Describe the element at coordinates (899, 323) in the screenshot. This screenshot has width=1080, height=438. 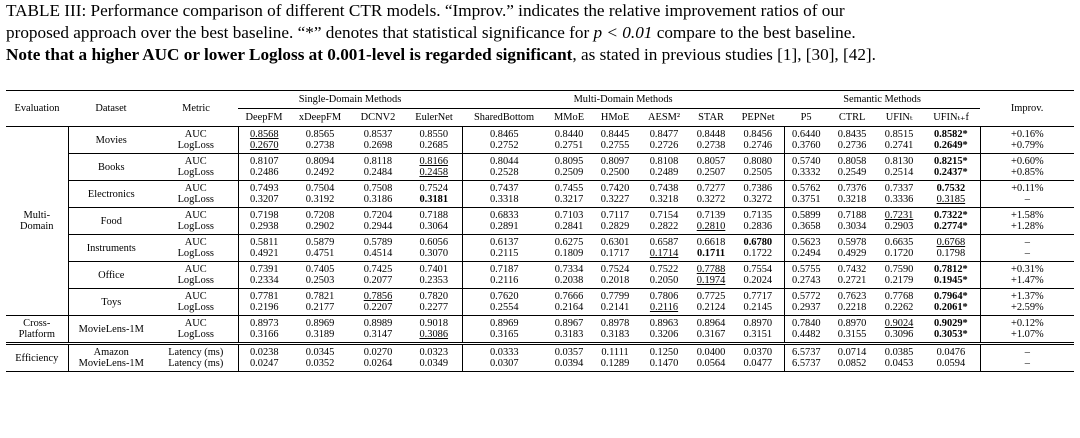
I see `value-number: 0.9024` at that location.